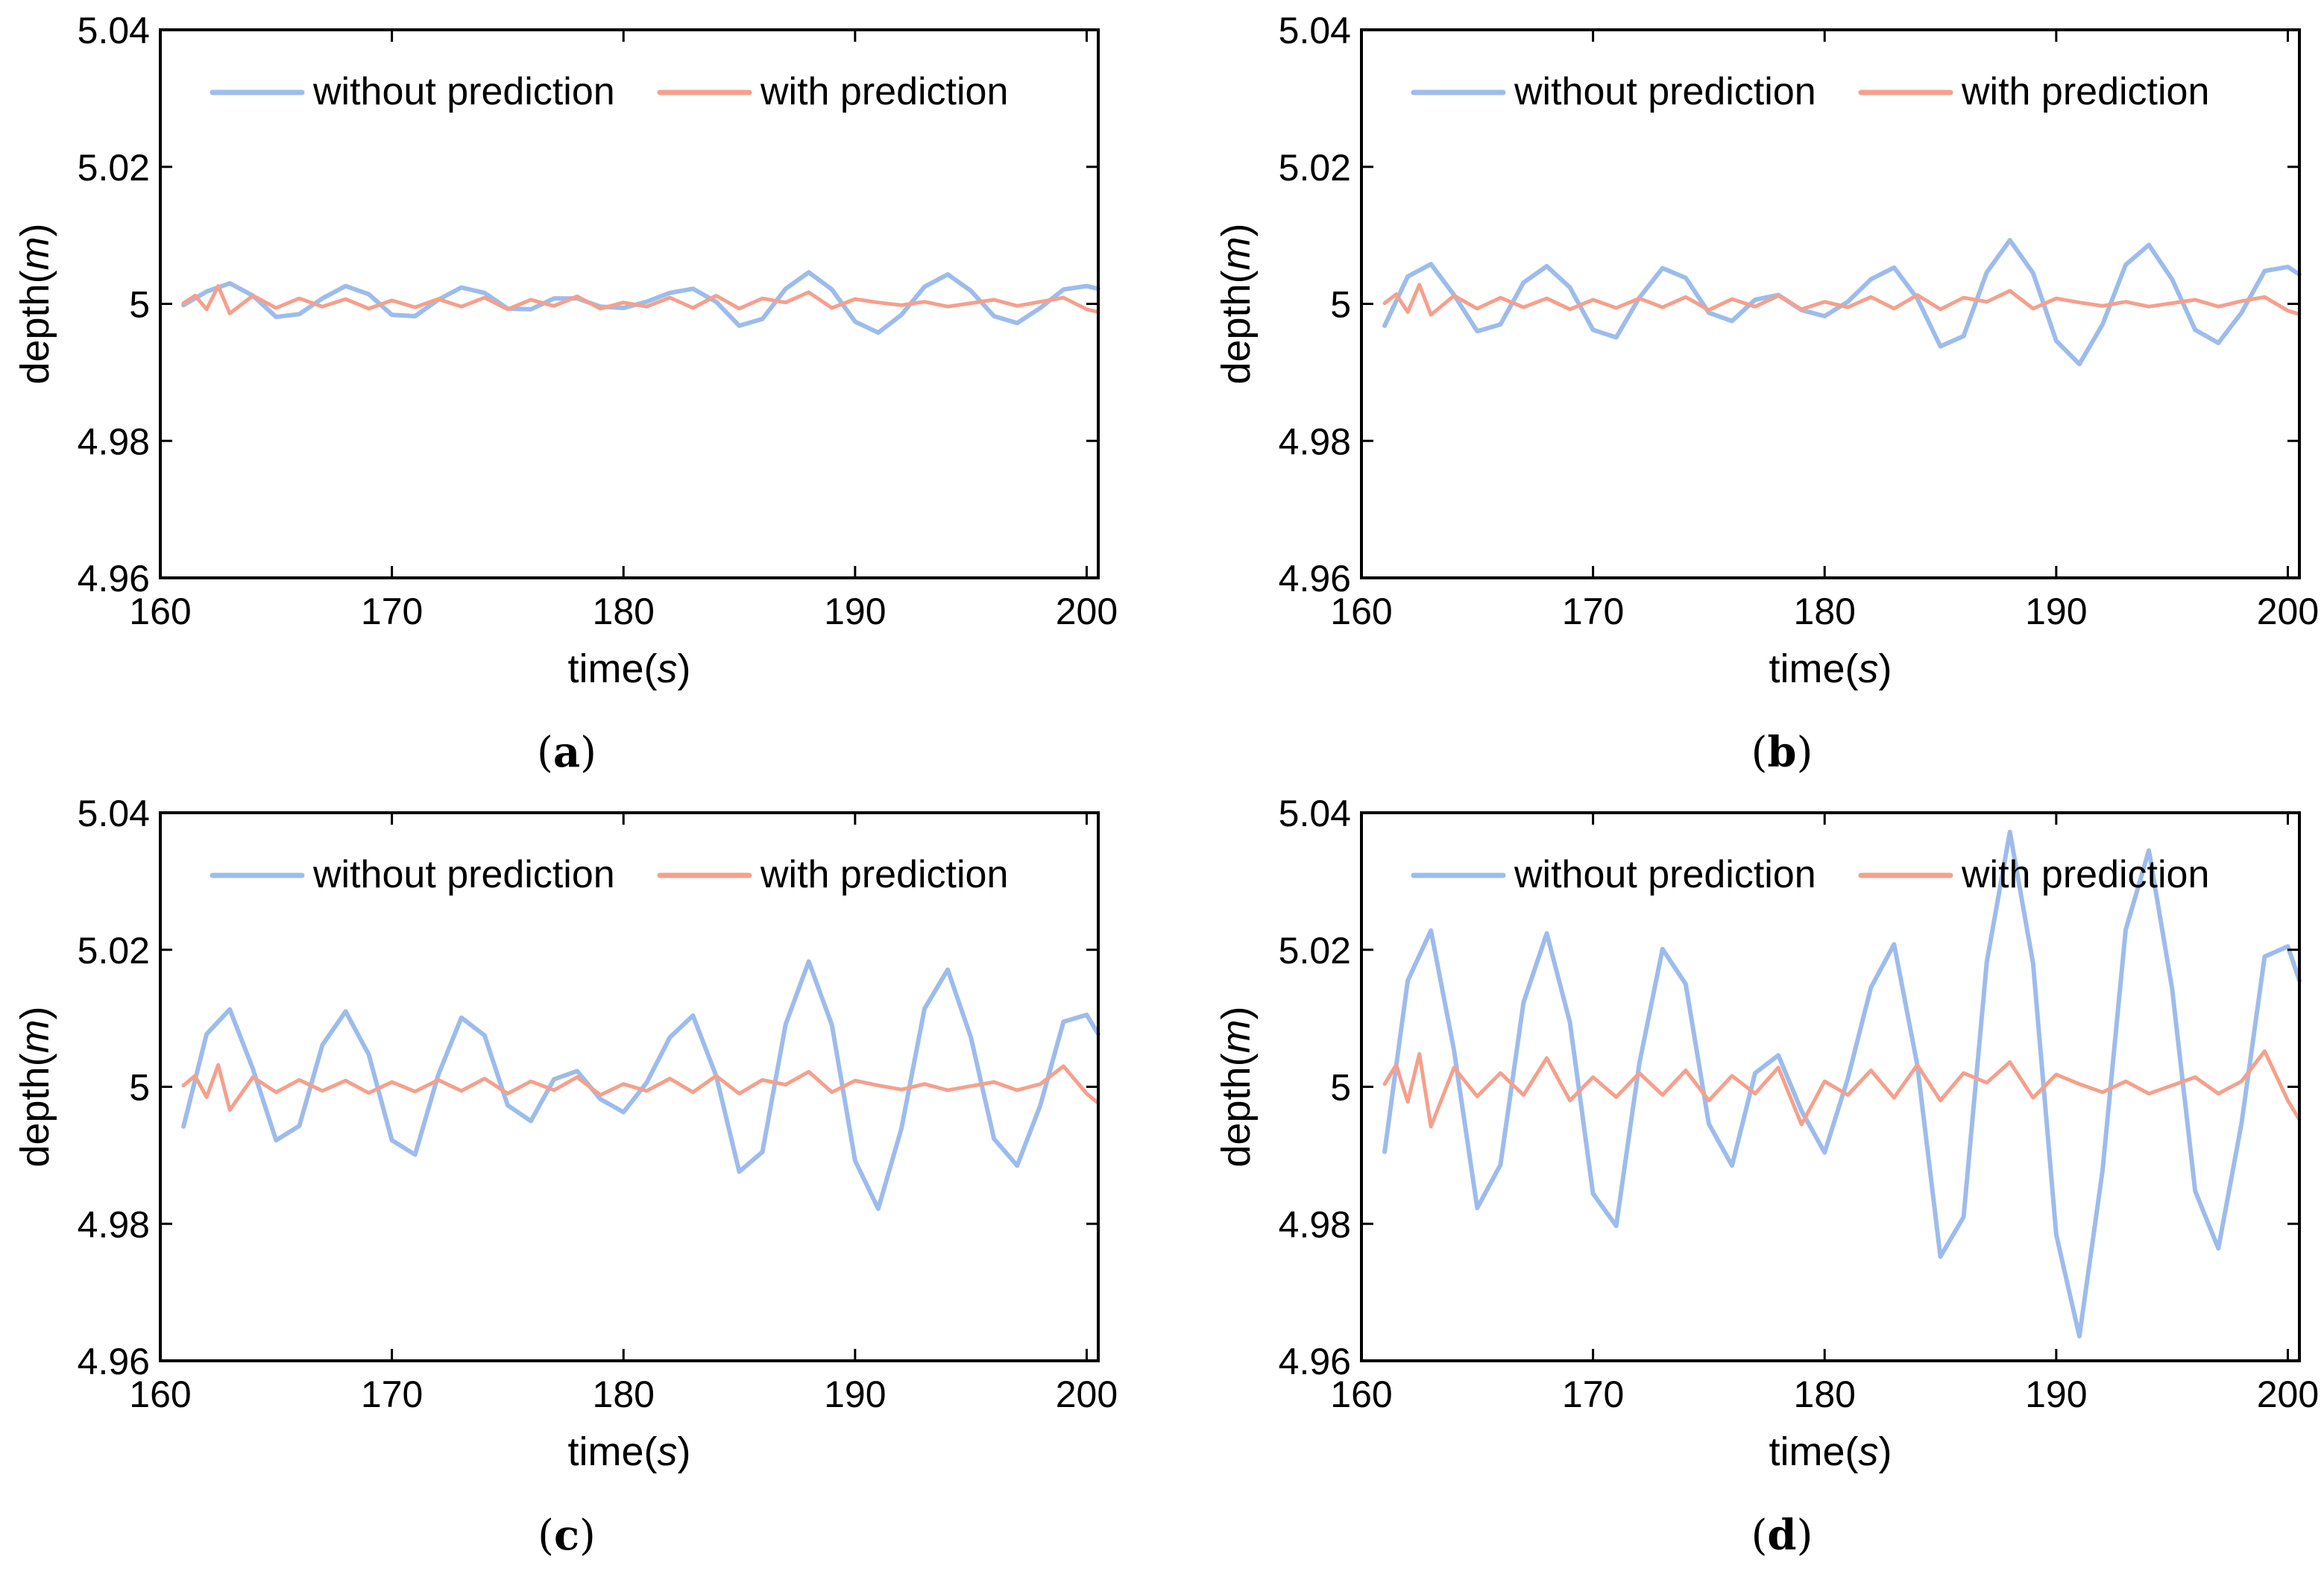  Describe the element at coordinates (140, 1088) in the screenshot. I see `chart-c-y-tick-label: 5` at that location.